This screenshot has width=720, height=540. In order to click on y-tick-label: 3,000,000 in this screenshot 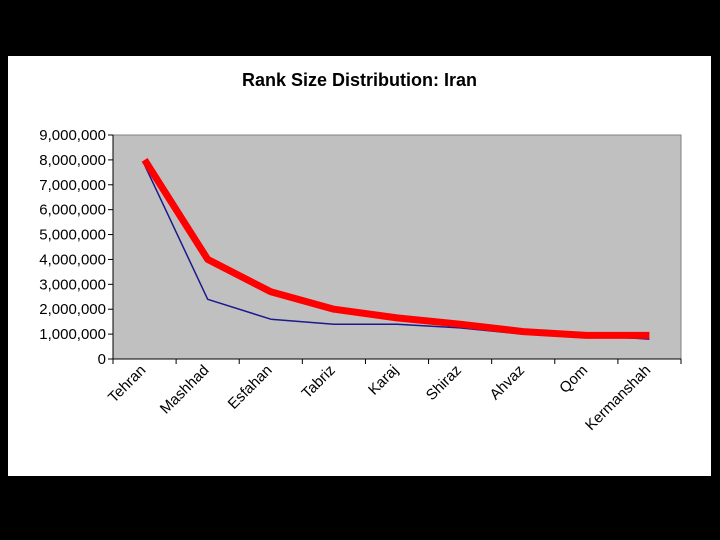, I will do `click(72, 284)`.